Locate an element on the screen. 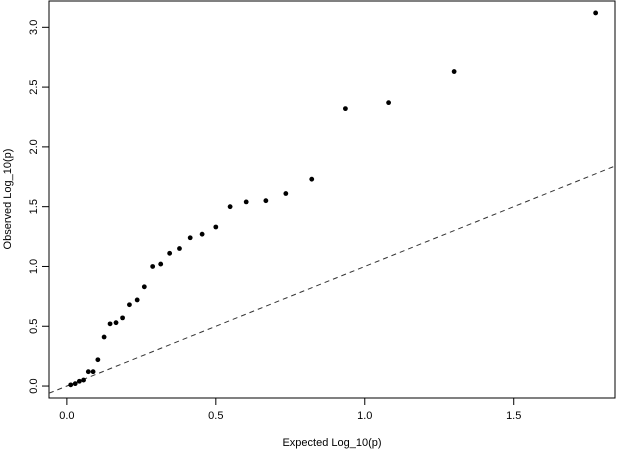 This screenshot has height=450, width=617. x-axis: 0.0 0.5 1.0 1.5 is located at coordinates (290, 410).